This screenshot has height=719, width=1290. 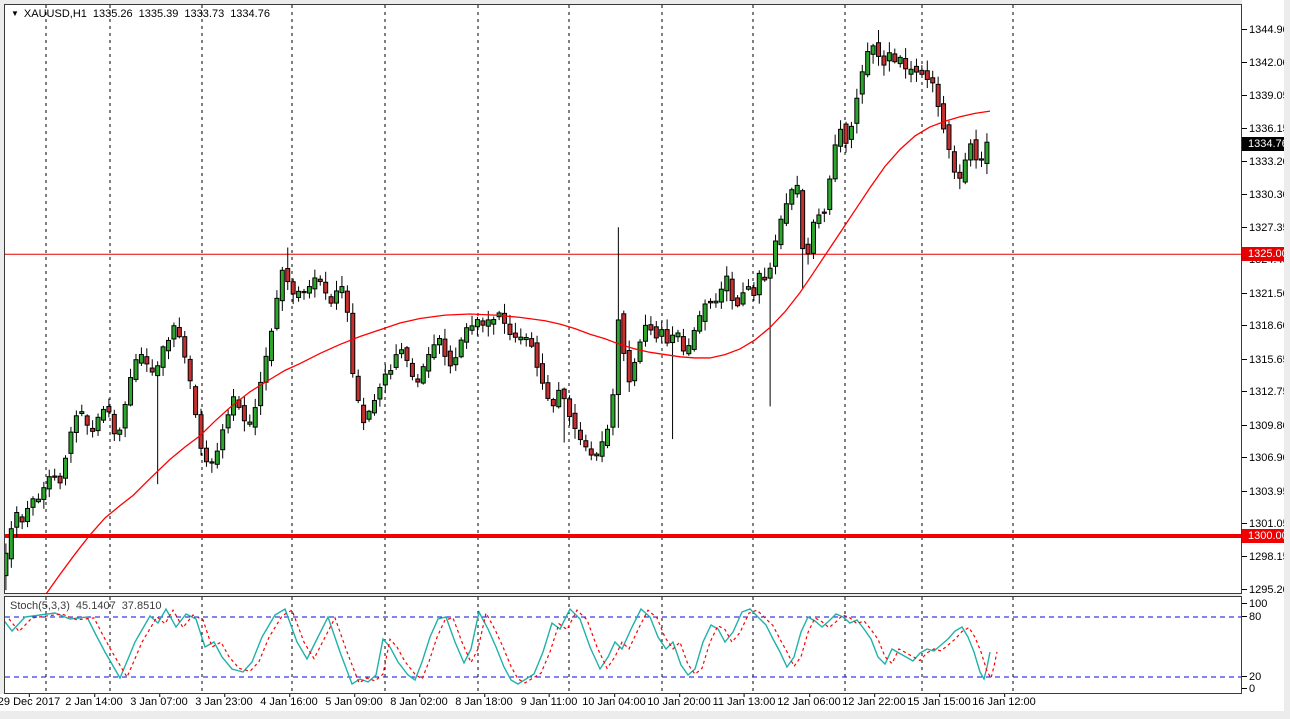 What do you see at coordinates (1265, 590) in the screenshot?
I see `price-tick-label: 1295.20` at bounding box center [1265, 590].